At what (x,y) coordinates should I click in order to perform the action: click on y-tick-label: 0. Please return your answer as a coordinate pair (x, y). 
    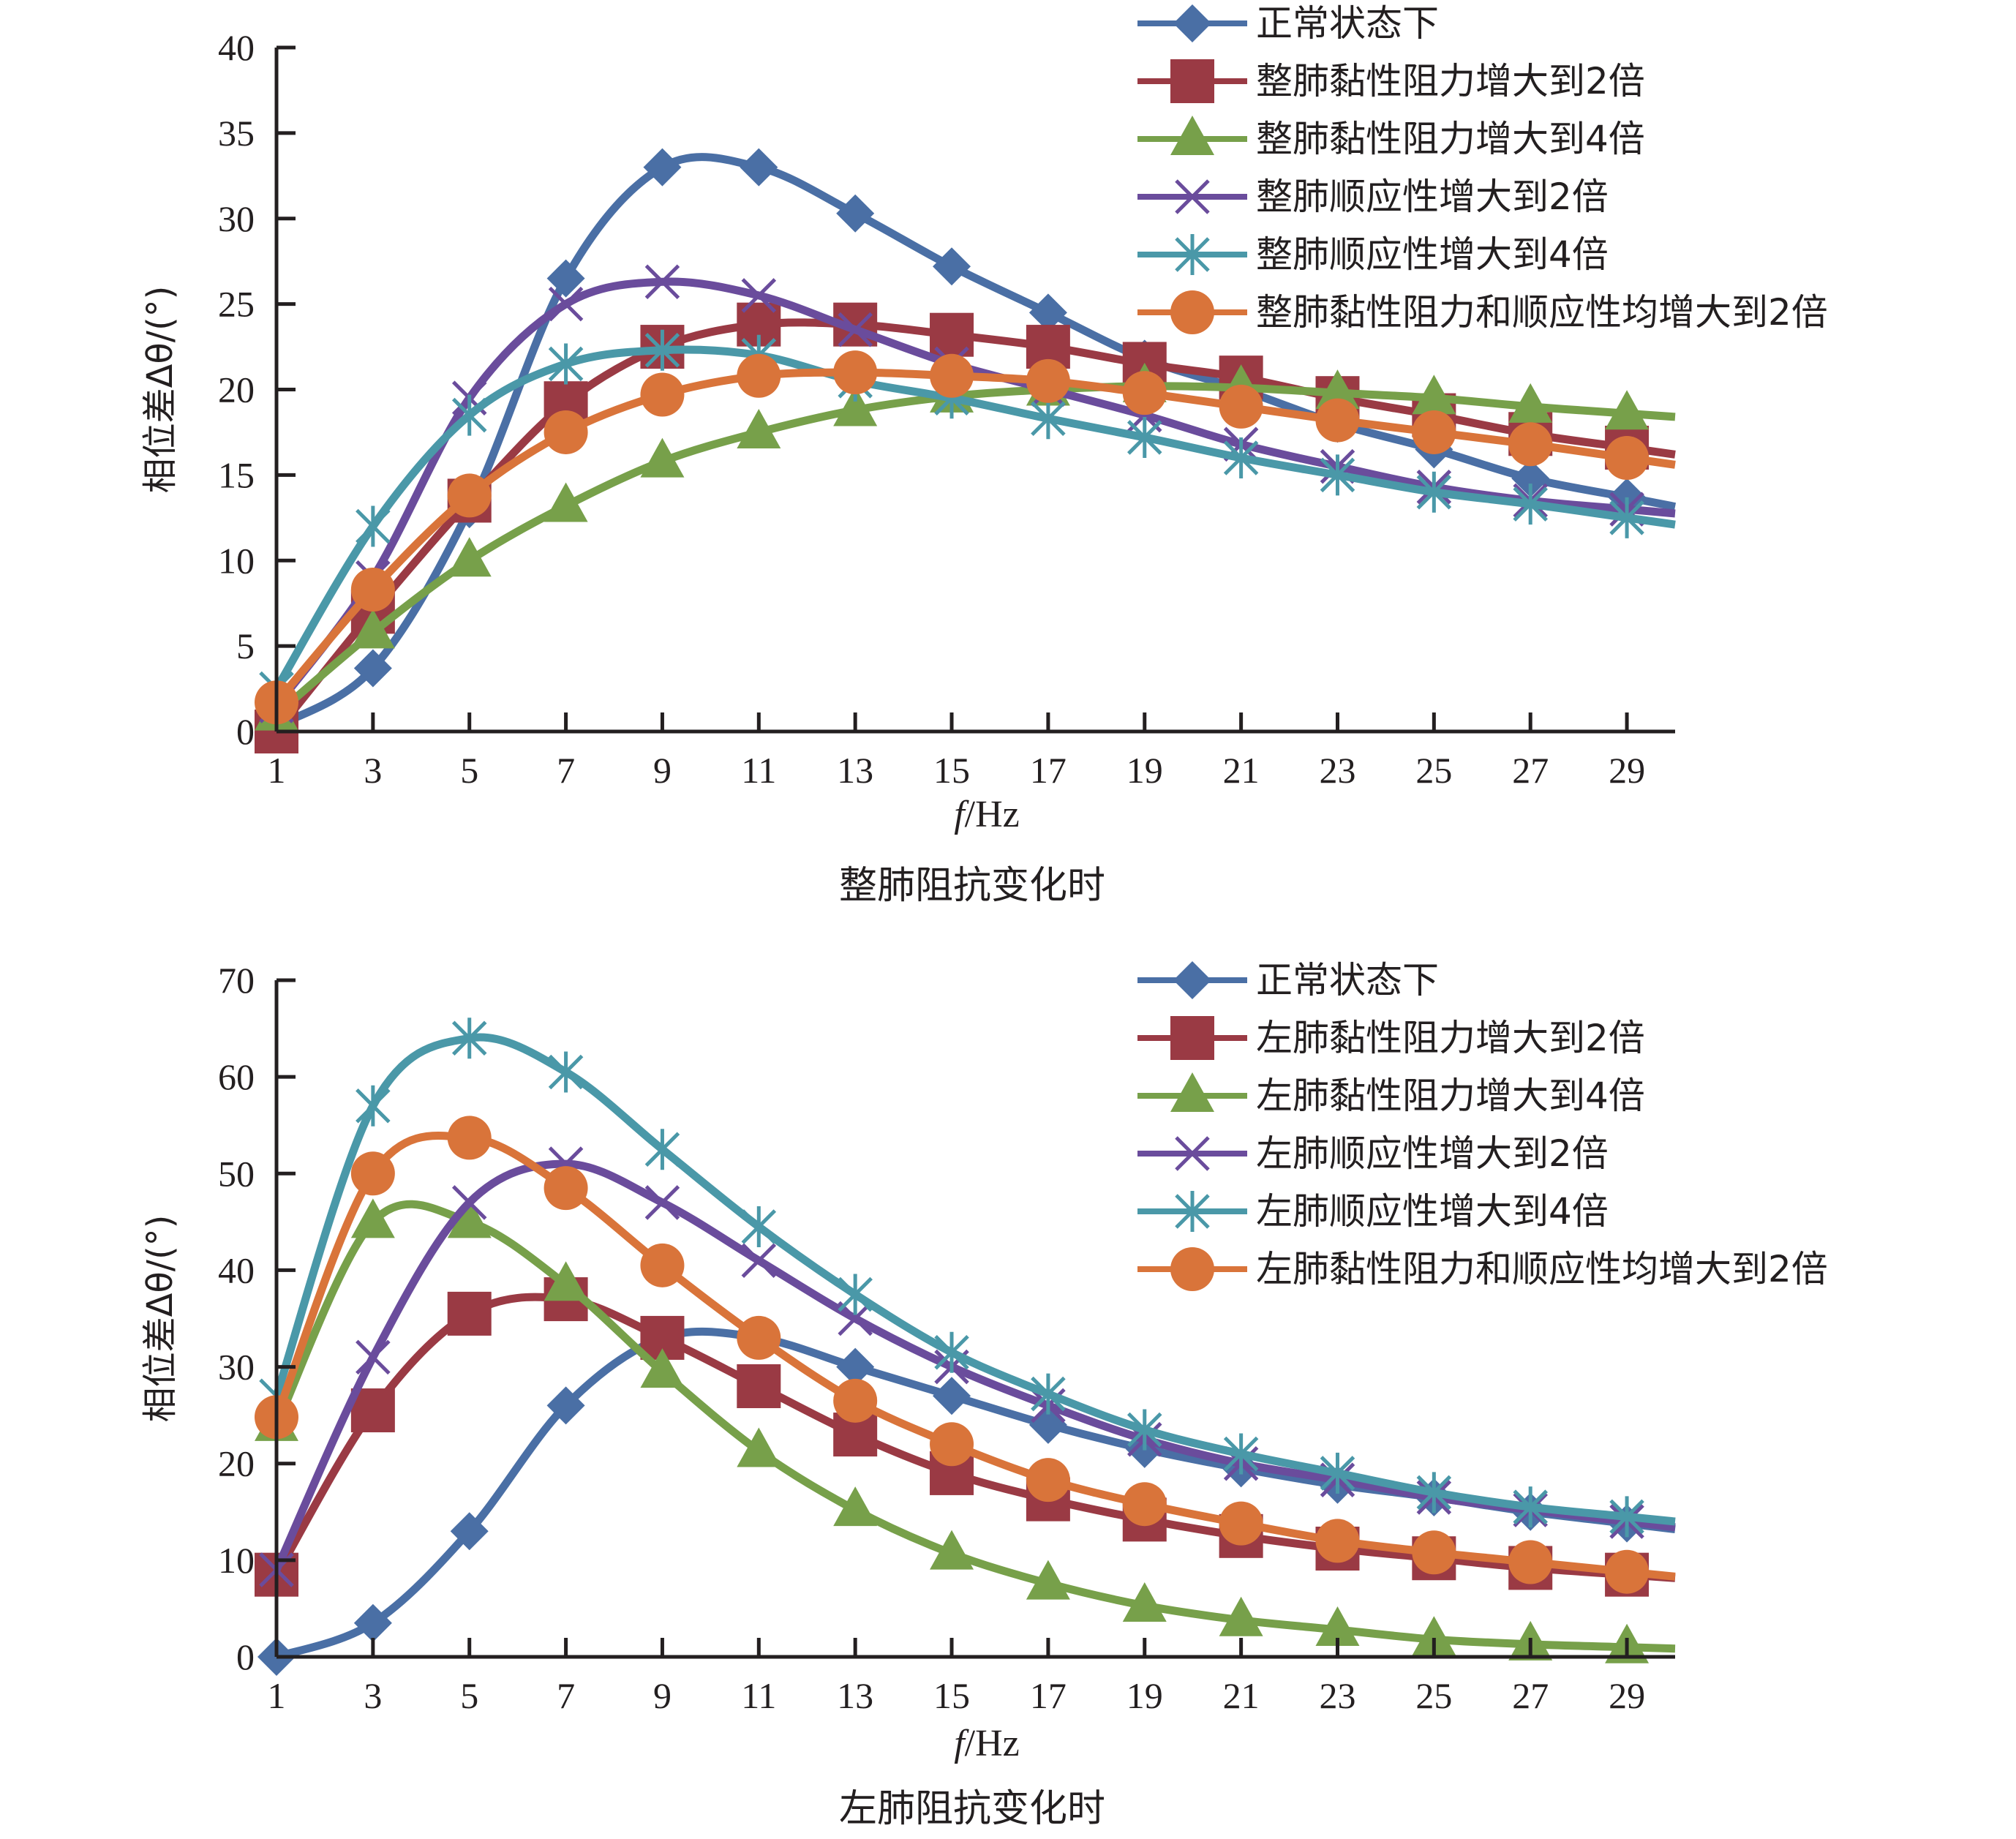
    Looking at the image, I should click on (245, 1656).